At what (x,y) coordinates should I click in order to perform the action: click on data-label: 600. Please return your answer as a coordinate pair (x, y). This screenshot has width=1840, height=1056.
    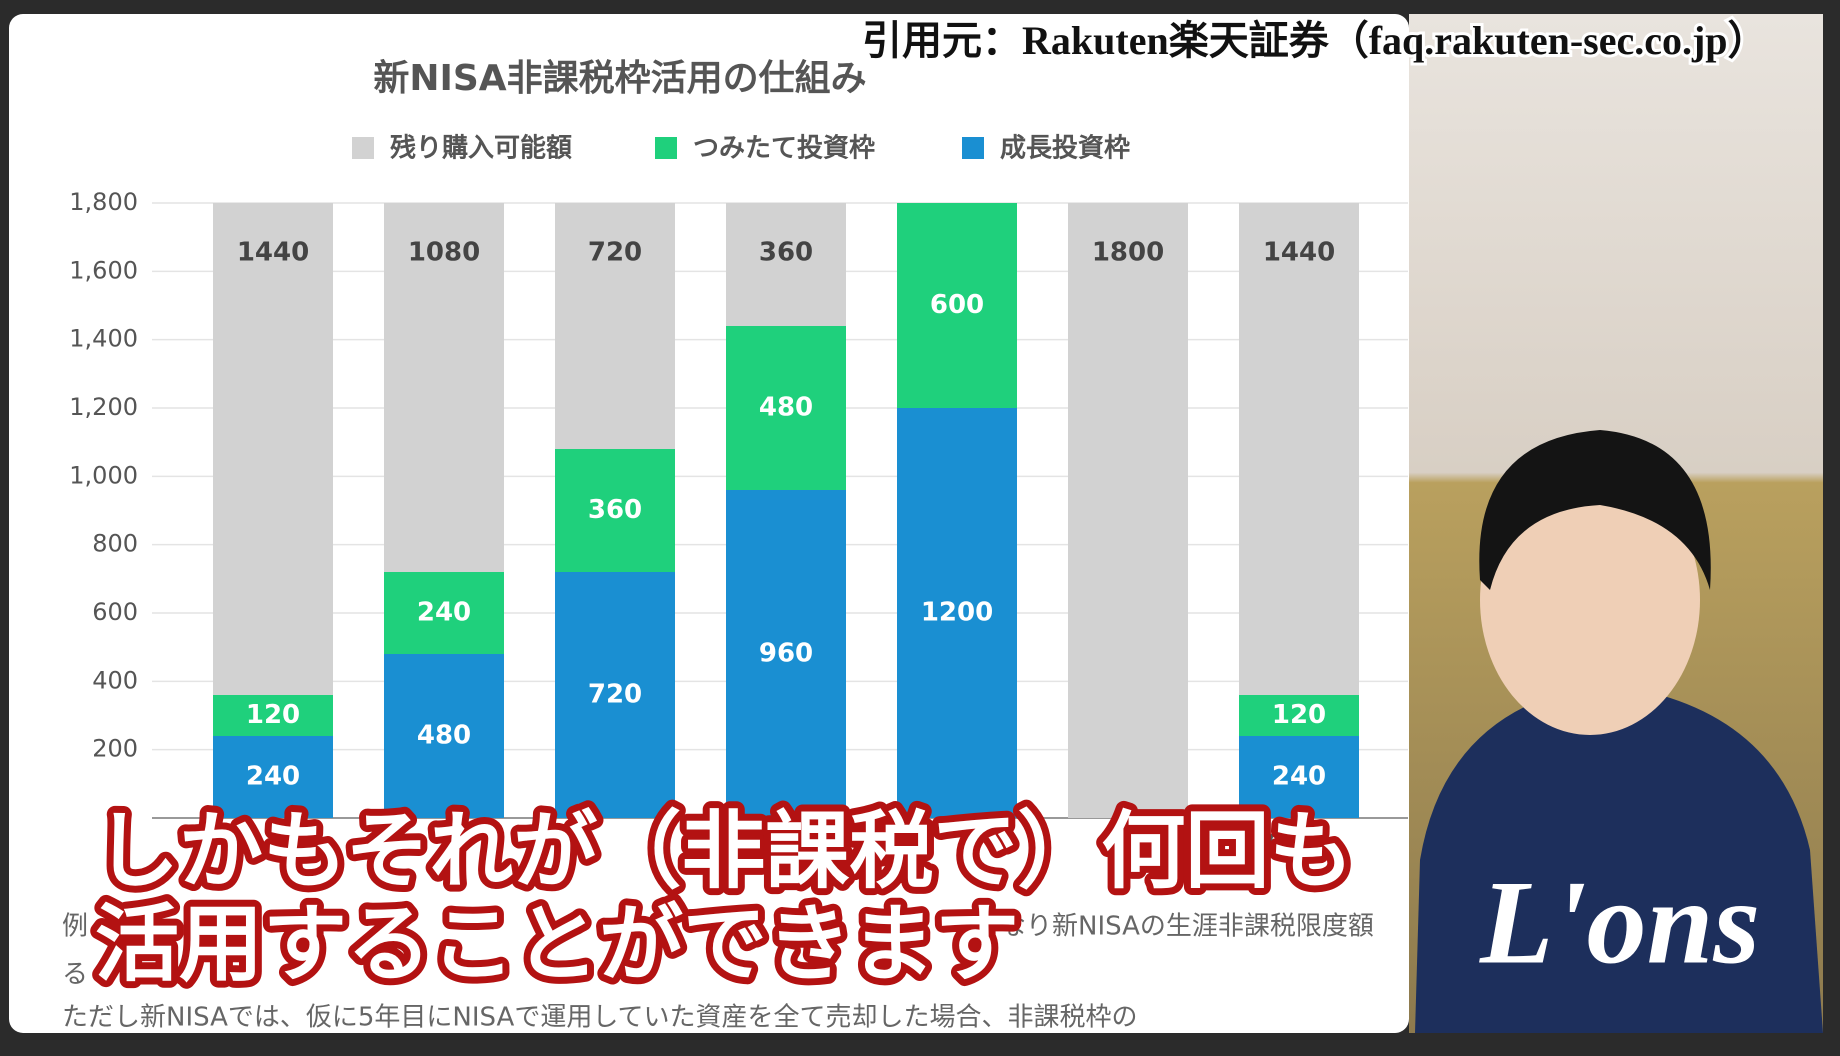
    Looking at the image, I should click on (957, 305).